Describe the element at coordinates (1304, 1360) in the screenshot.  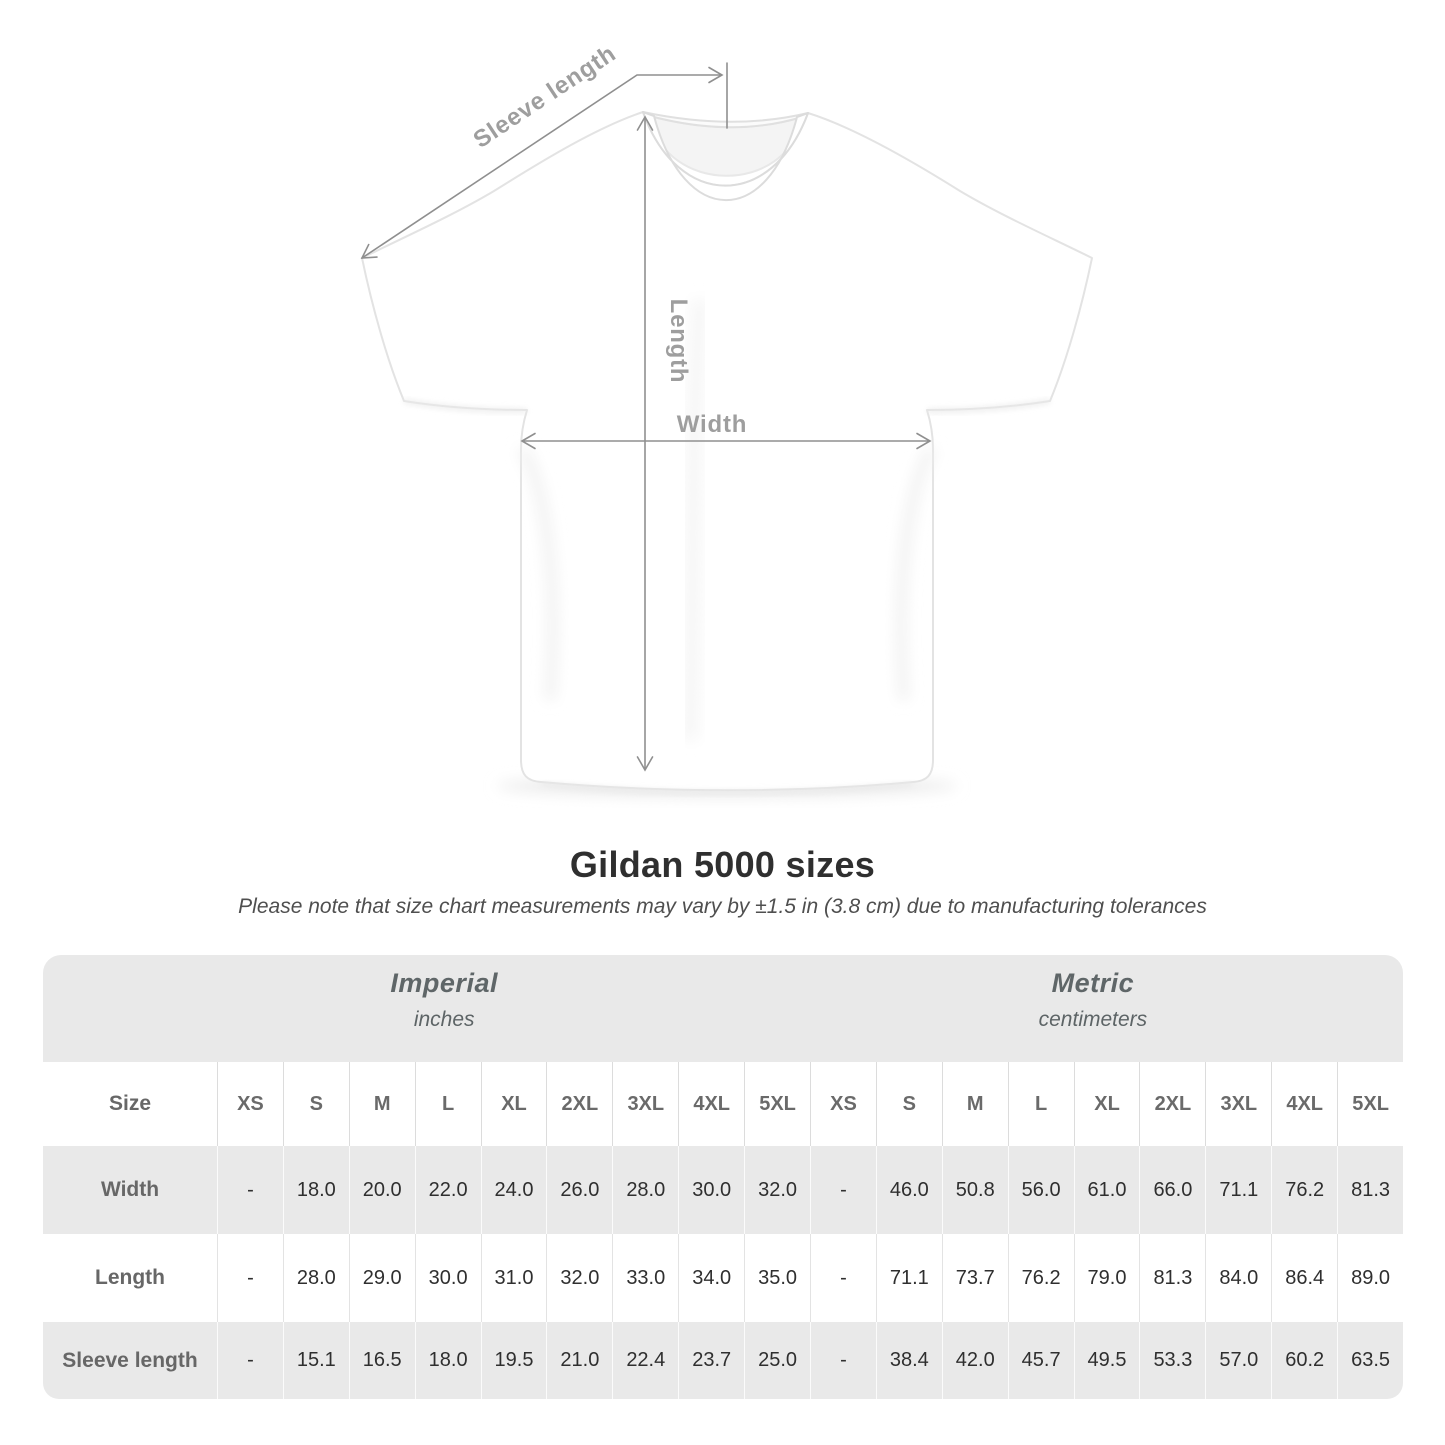
I see `measurement-cell: 60.2` at that location.